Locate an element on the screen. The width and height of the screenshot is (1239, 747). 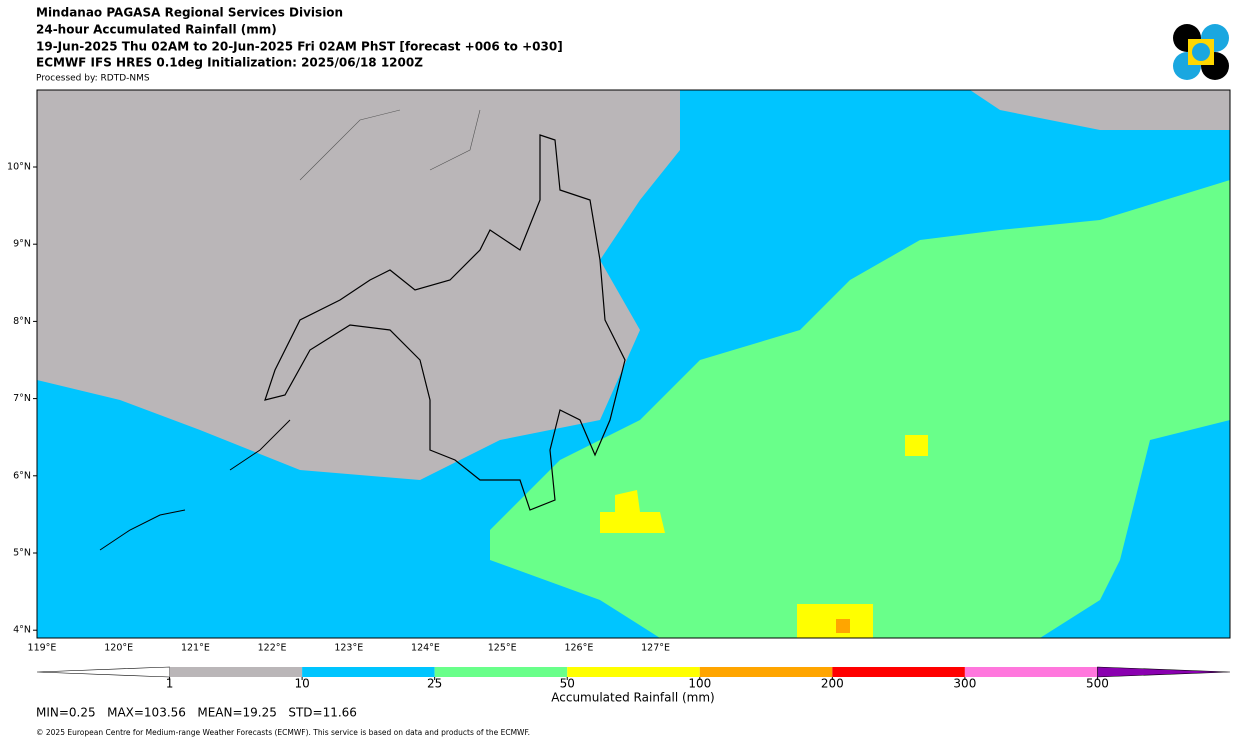
lat-label: 7°N is located at coordinates (22, 398).